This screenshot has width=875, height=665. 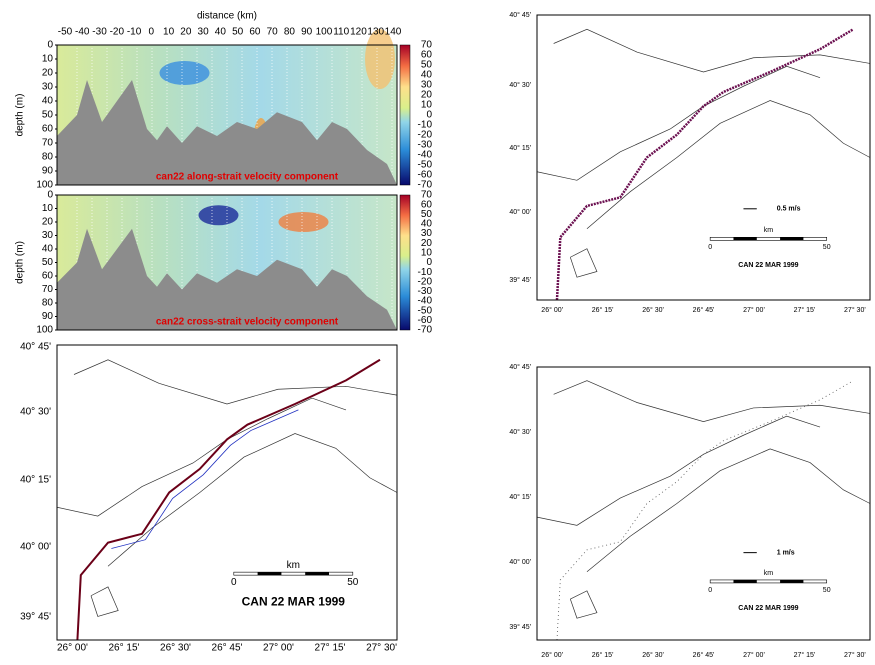 I want to click on lat-label: 40° 30', so click(x=35, y=412).